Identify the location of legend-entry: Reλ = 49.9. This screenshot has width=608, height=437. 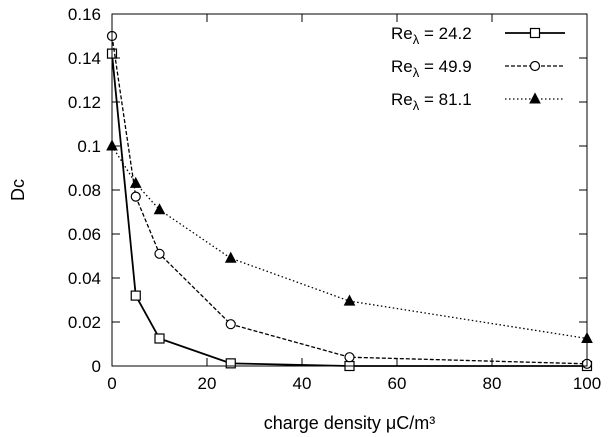
(478, 68).